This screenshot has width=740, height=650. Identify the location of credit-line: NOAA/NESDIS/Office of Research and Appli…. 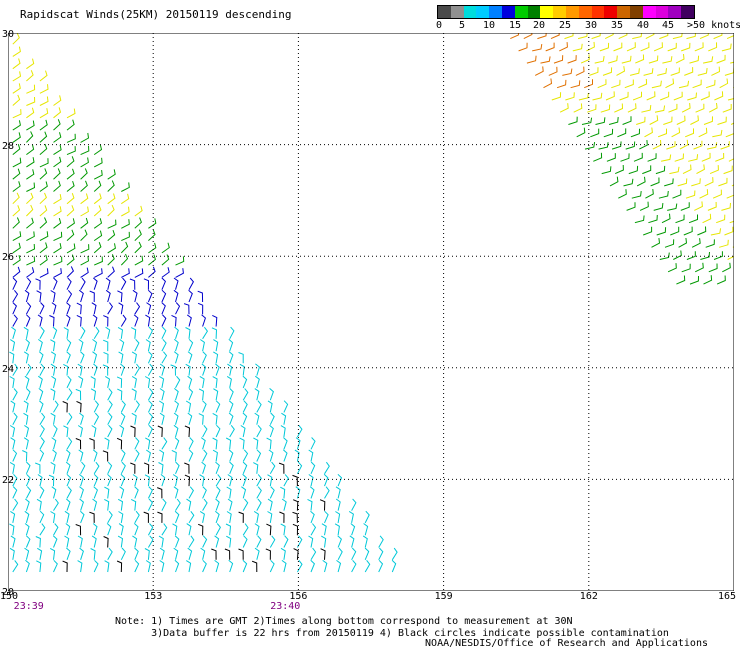
(566, 643).